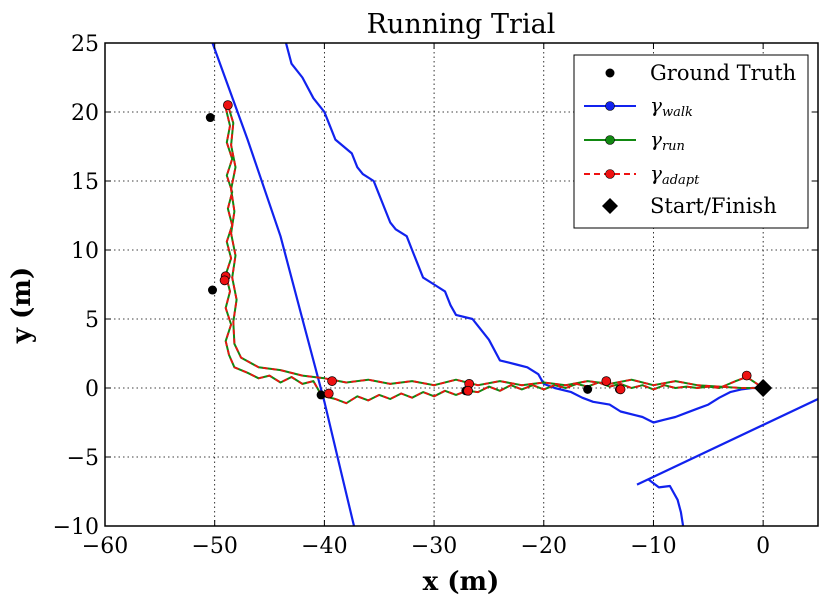 The width and height of the screenshot is (830, 609). What do you see at coordinates (653, 546) in the screenshot?
I see `x-tick-label: −10` at bounding box center [653, 546].